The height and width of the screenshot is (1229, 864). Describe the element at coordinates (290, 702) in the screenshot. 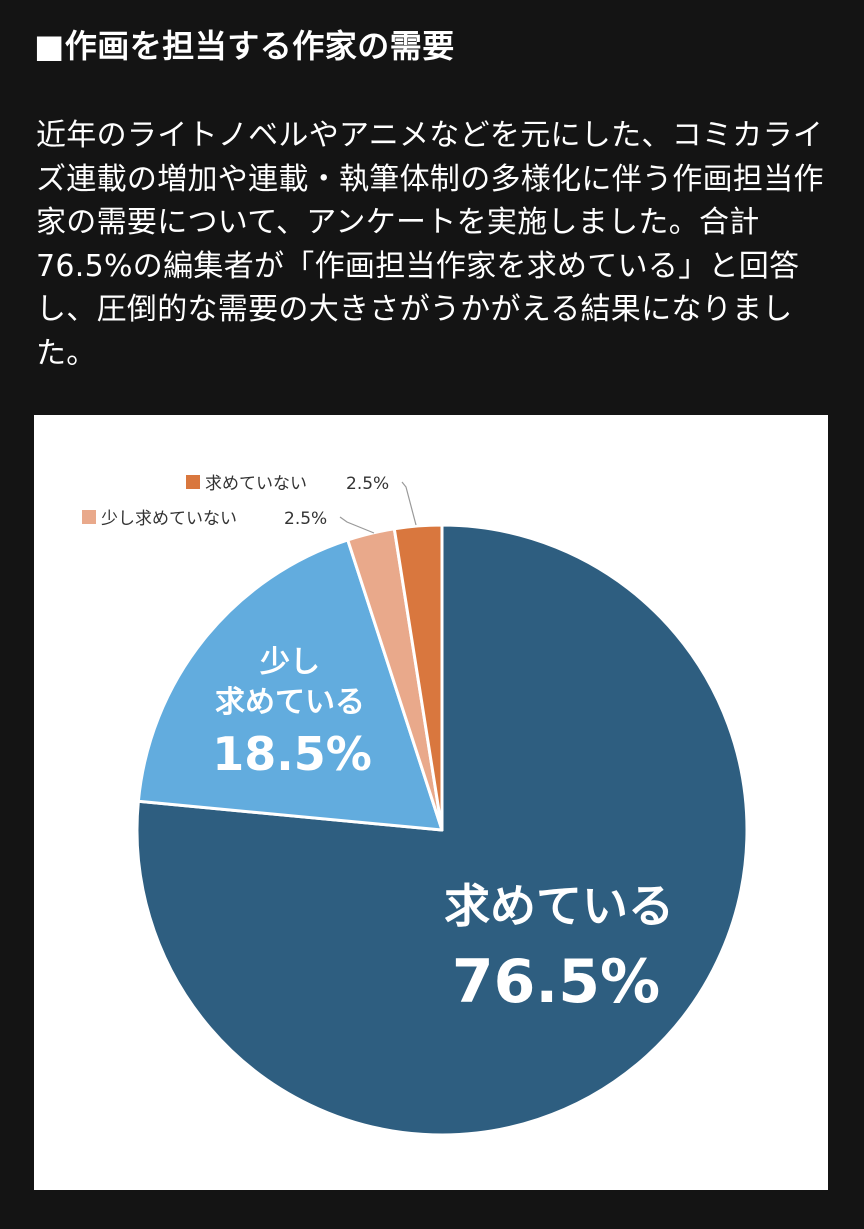

I see `slice-label-somewhat-wanted-line2: 求めている` at that location.